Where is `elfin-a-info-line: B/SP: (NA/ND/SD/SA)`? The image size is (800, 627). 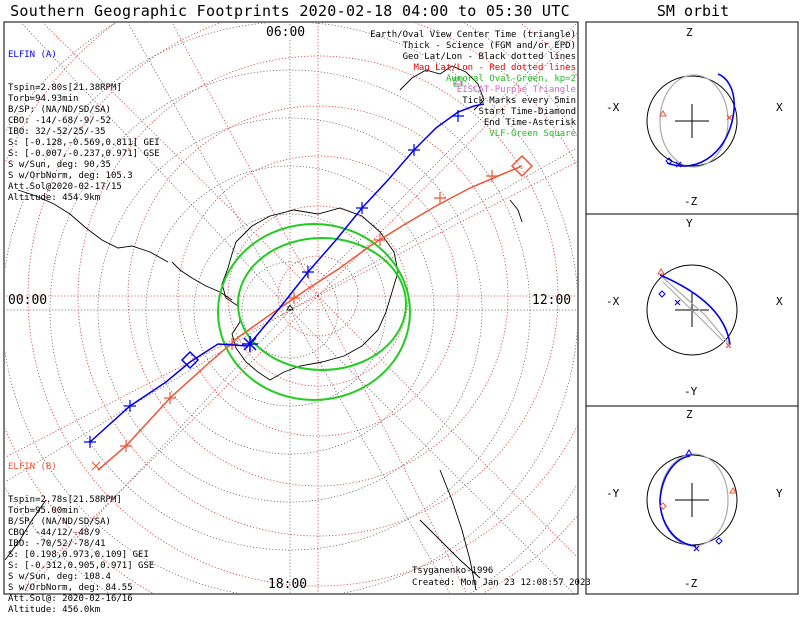
elfin-a-info-line: B/SP: (NA/ND/SD/SA) is located at coordinates (59, 110).